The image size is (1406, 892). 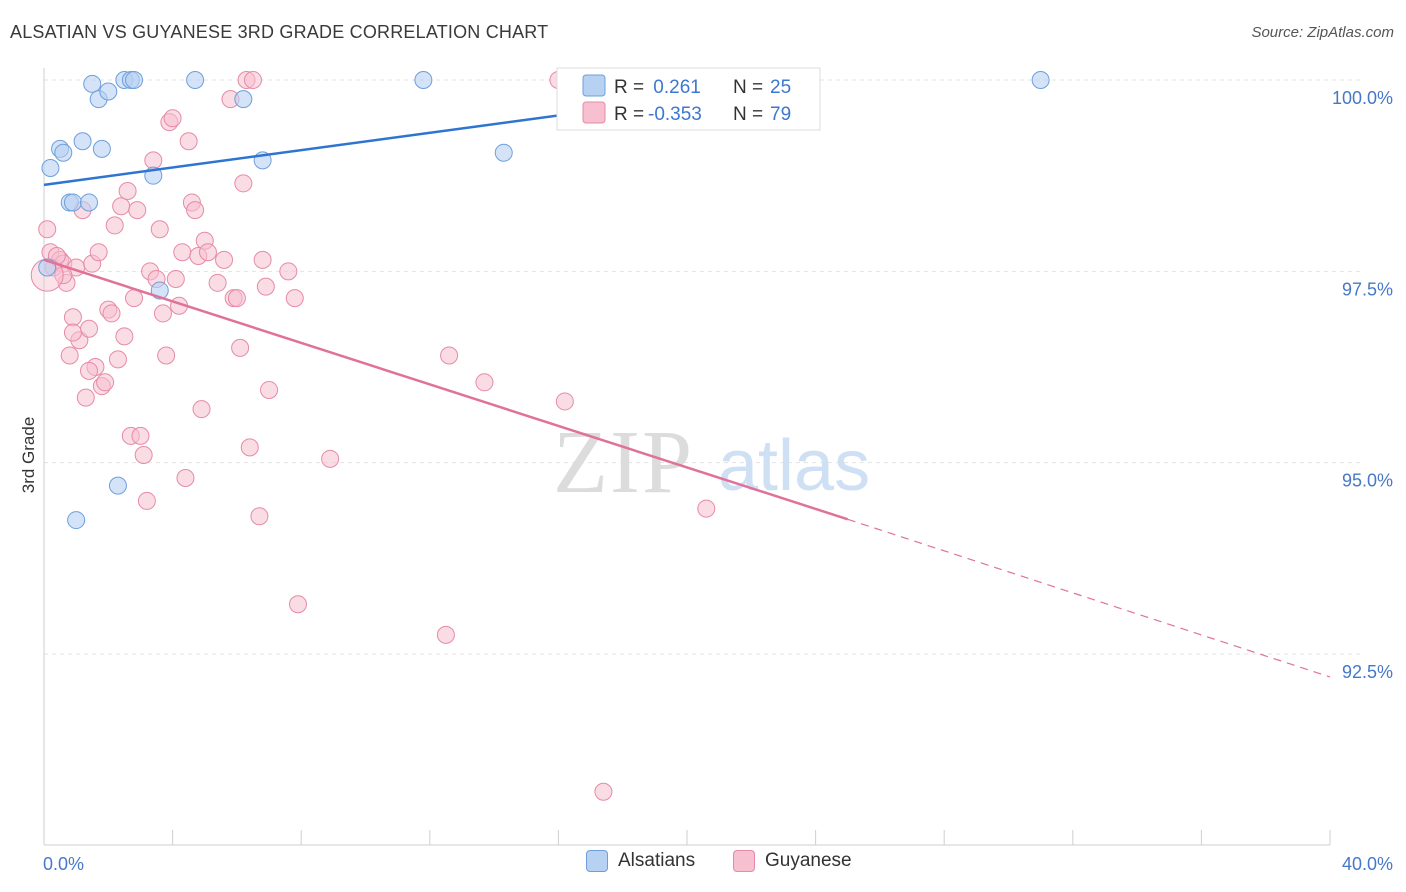 I want to click on bottom-legend-label-guyanese: Guyanese, so click(x=808, y=860).